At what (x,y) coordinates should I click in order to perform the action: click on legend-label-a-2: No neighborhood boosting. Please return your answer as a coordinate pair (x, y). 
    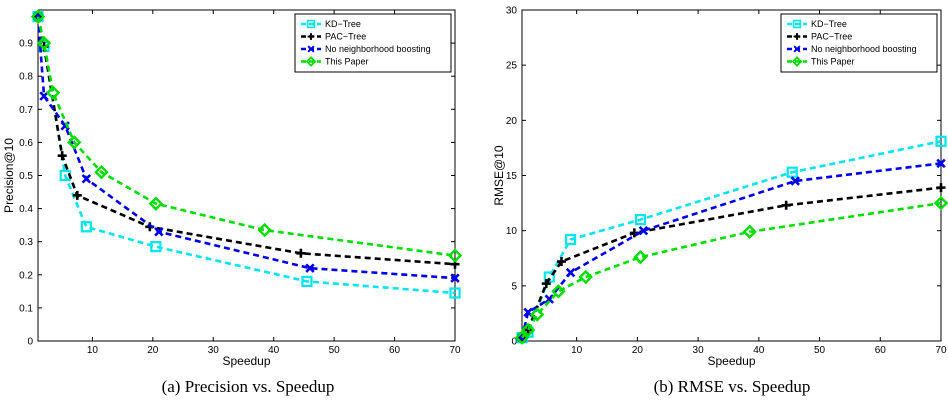
    Looking at the image, I should click on (378, 49).